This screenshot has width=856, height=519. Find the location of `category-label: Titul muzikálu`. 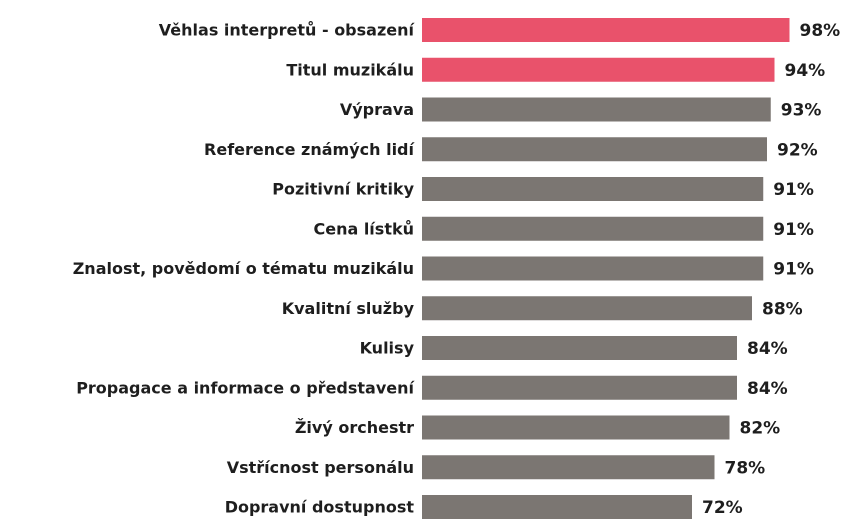

category-label: Titul muzikálu is located at coordinates (350, 69).